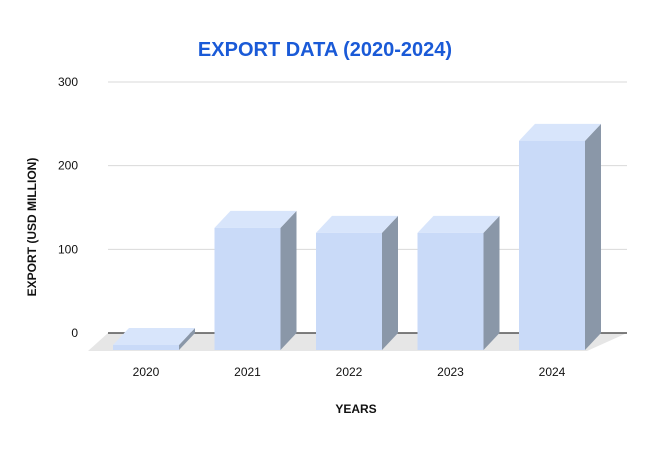 This screenshot has height=450, width=650. Describe the element at coordinates (32, 227) in the screenshot. I see `y-axis-label: EXPORT (USD MILLION)` at that location.